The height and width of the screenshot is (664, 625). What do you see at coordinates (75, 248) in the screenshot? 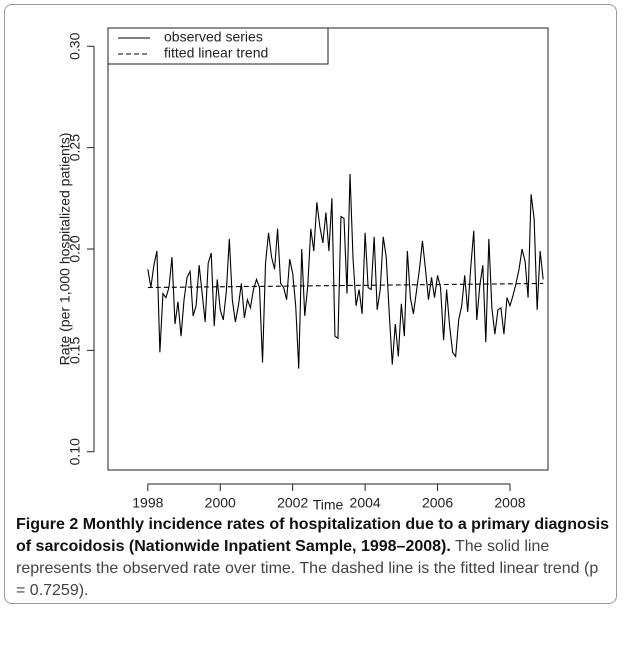
I see `y-tick-label: 0.20` at bounding box center [75, 248].